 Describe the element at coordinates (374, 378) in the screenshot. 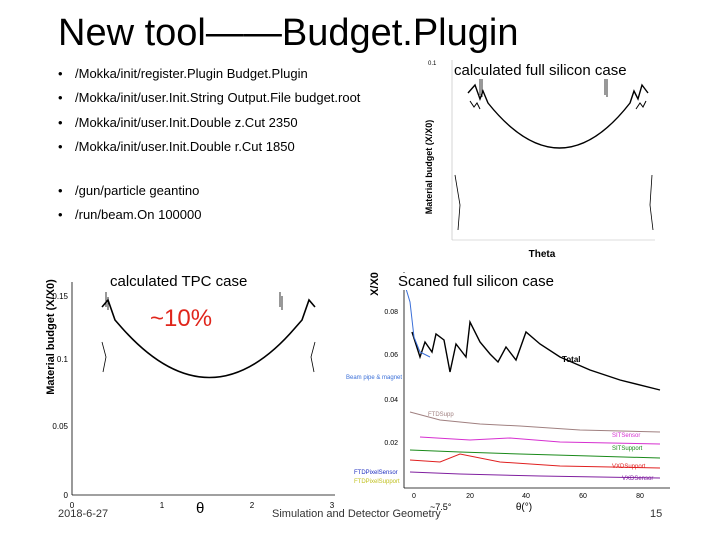

I see `series-label-beam-pipe: Beam pipe & magnet` at that location.